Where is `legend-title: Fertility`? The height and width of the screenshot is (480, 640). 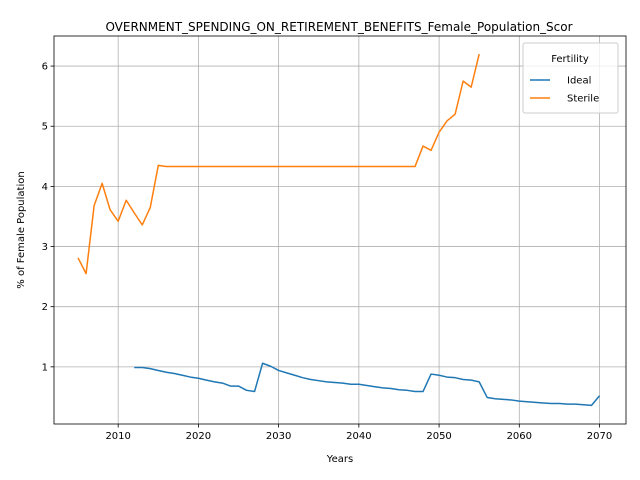 legend-title: Fertility is located at coordinates (570, 59).